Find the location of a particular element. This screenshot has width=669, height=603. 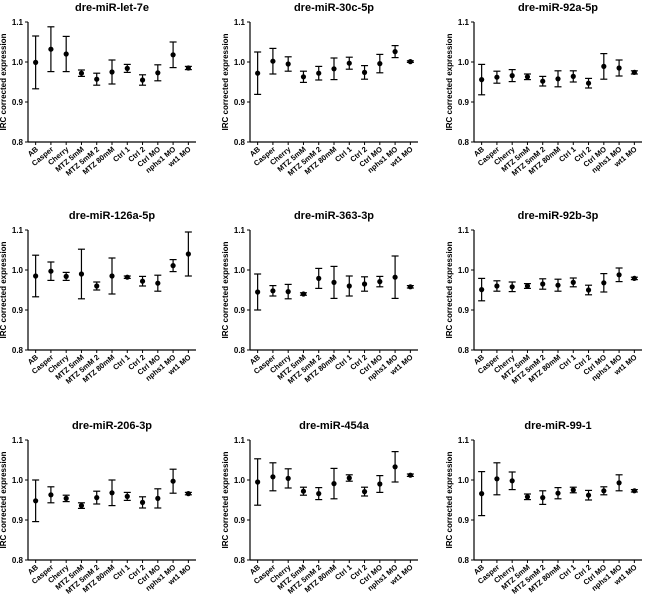

chart-title: dre-miR-454a is located at coordinates (334, 426).